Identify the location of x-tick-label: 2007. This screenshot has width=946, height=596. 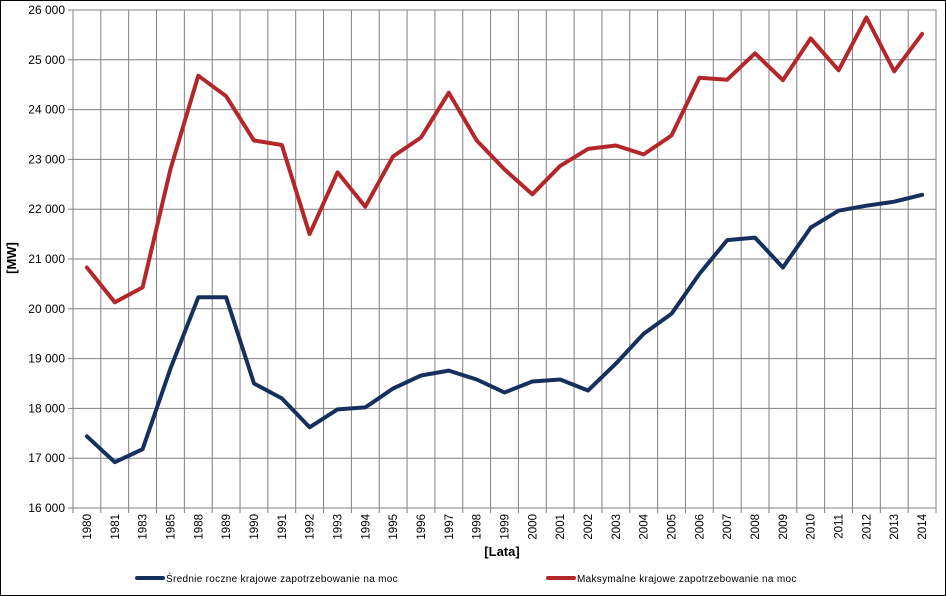
(728, 527).